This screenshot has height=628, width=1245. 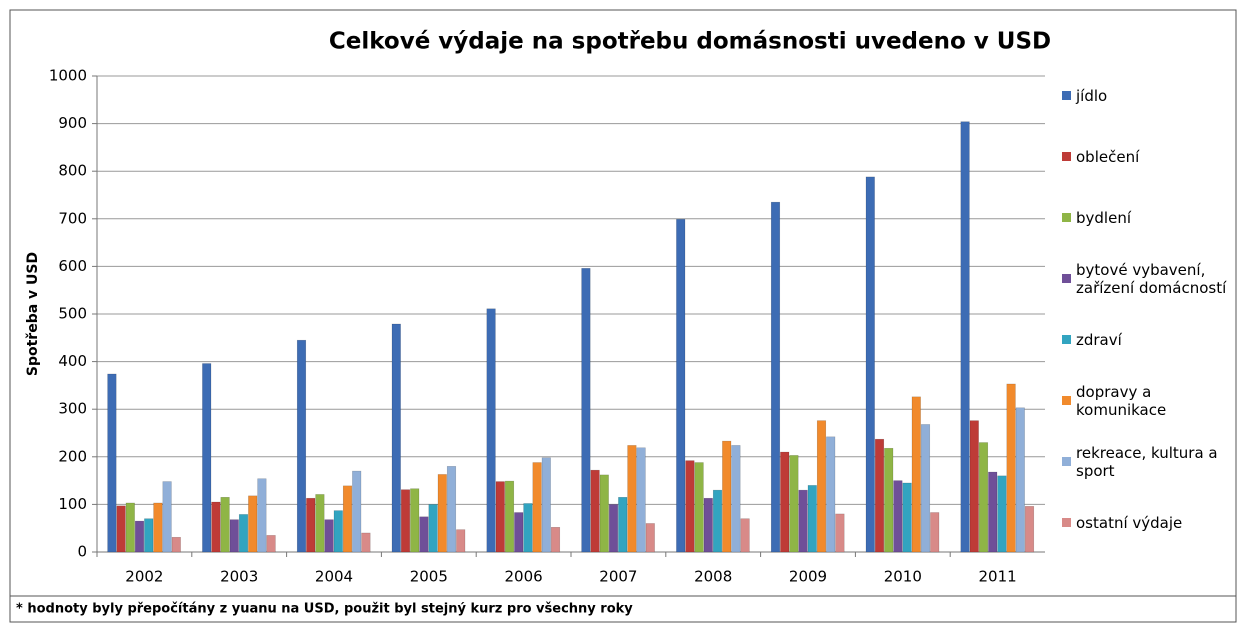 I want to click on y-tick-label: 500, so click(x=72, y=314).